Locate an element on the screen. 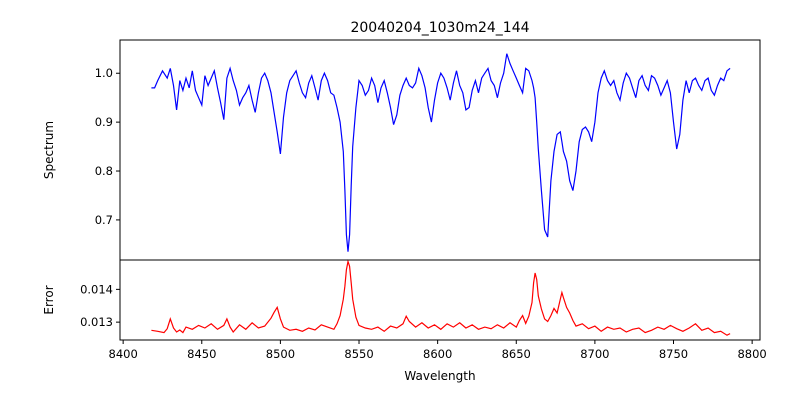  x-tick-label: 8450 is located at coordinates (201, 354).